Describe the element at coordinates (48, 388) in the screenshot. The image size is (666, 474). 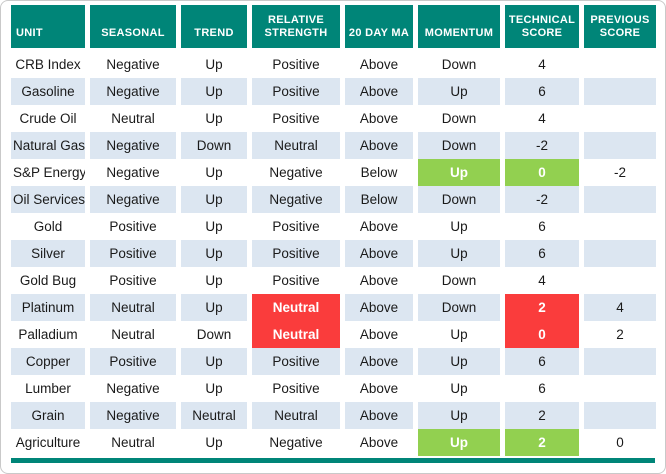
I see `cell-unit: Lumber` at that location.